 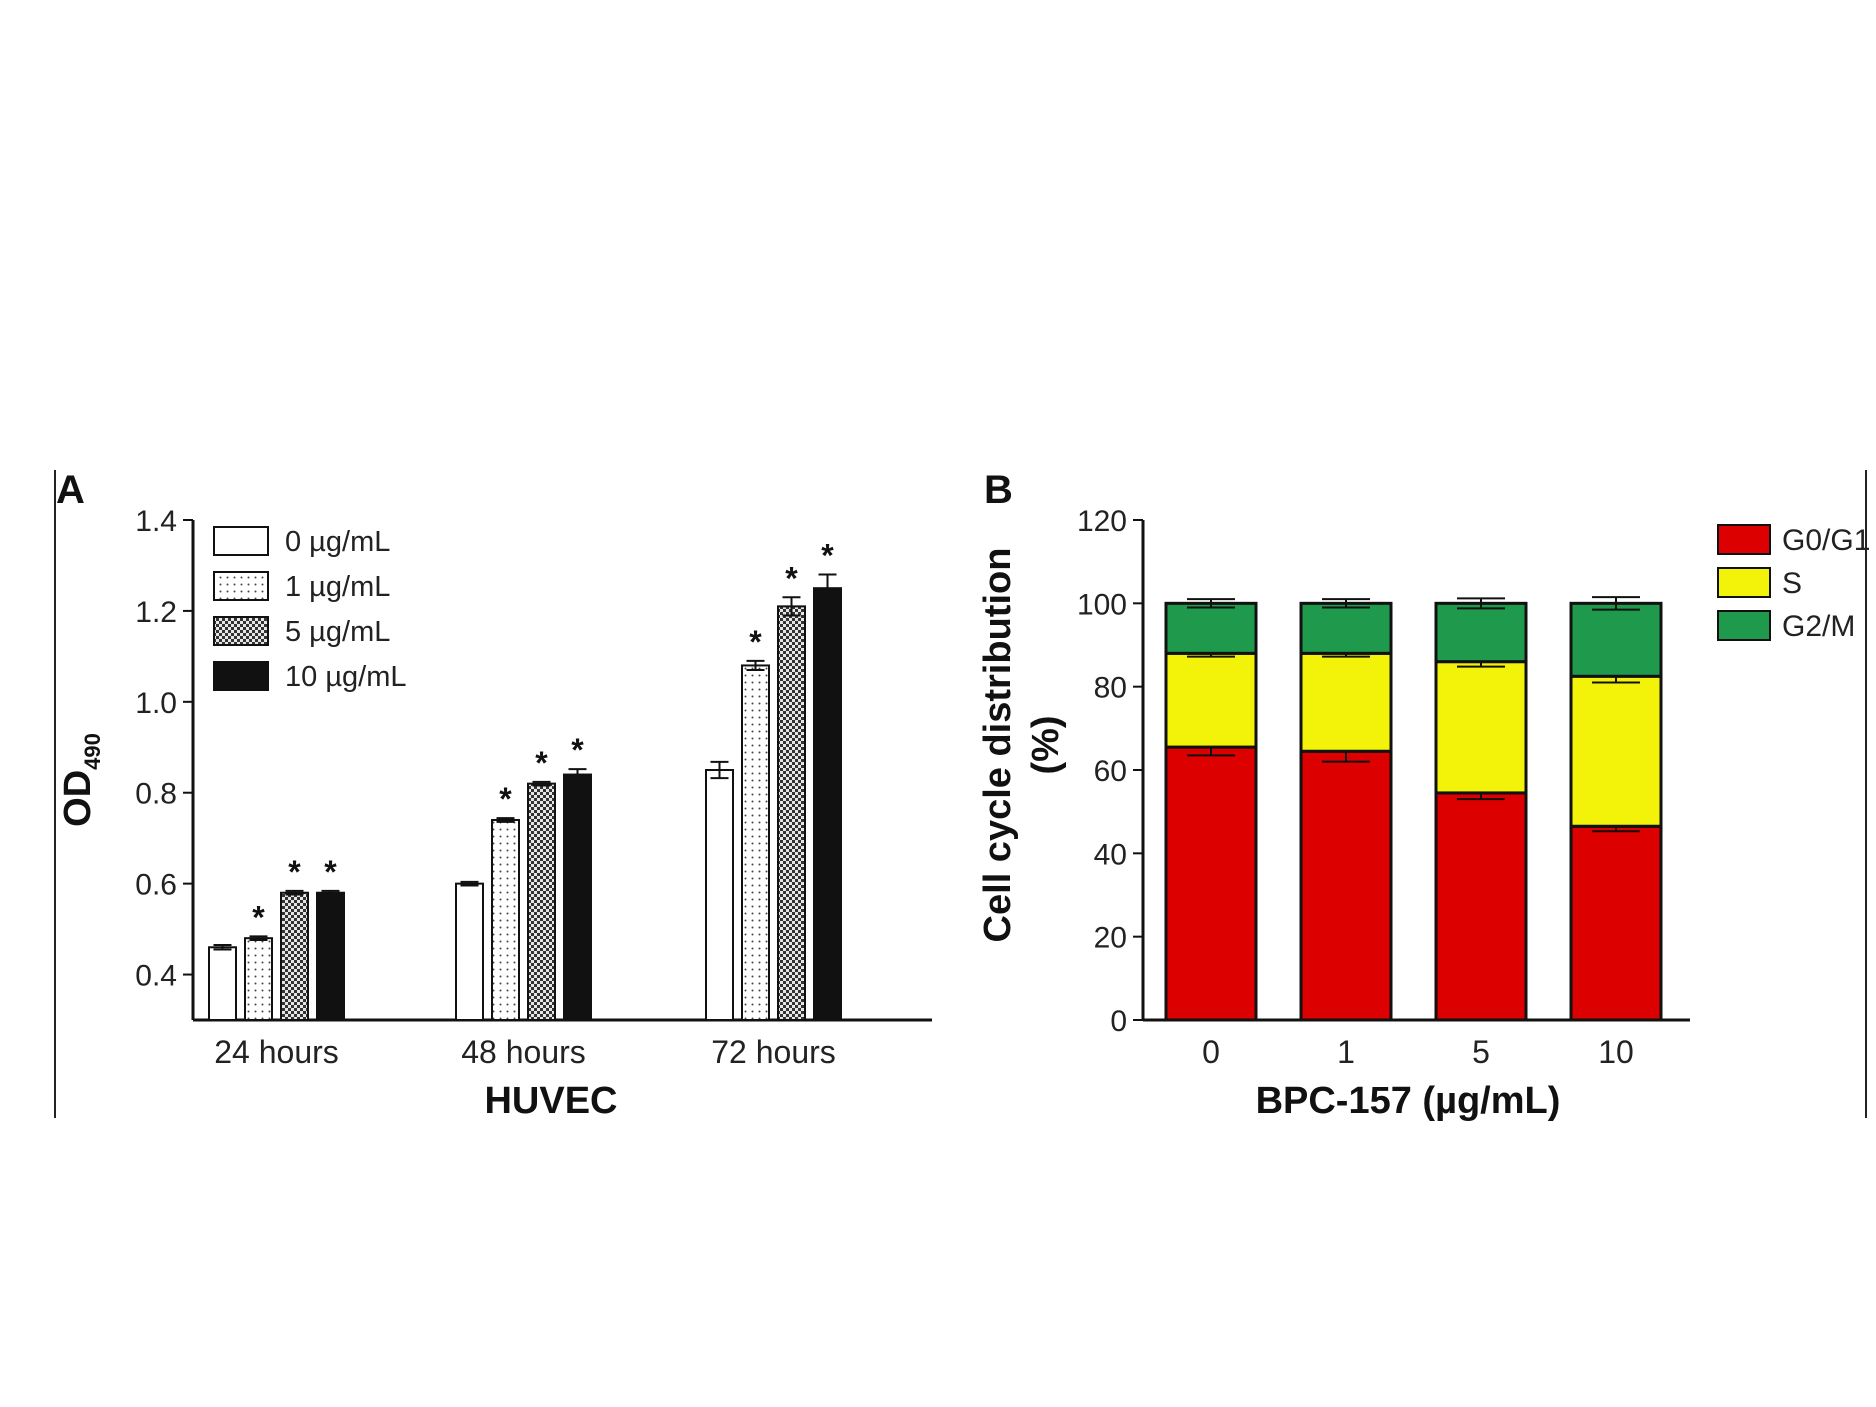 What do you see at coordinates (1481, 1052) in the screenshot?
I see `panel-b-x-tick-label: 5` at bounding box center [1481, 1052].